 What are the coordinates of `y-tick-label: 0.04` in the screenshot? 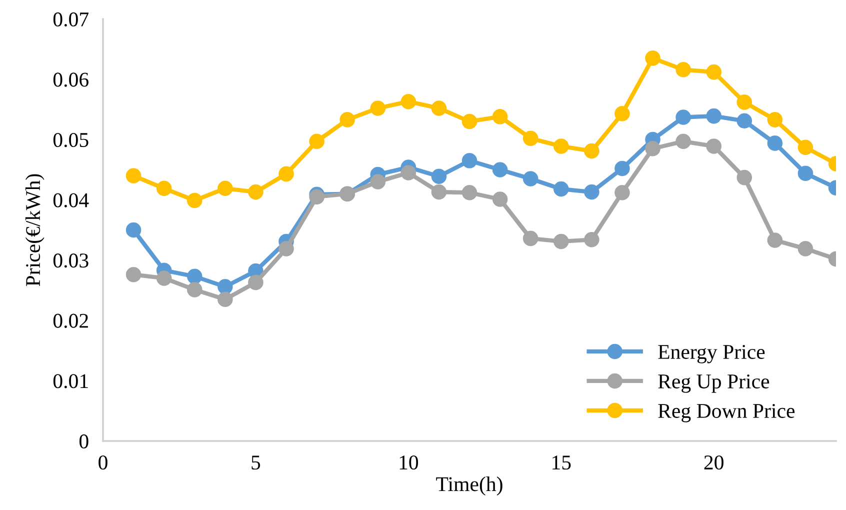 It's located at (71, 200).